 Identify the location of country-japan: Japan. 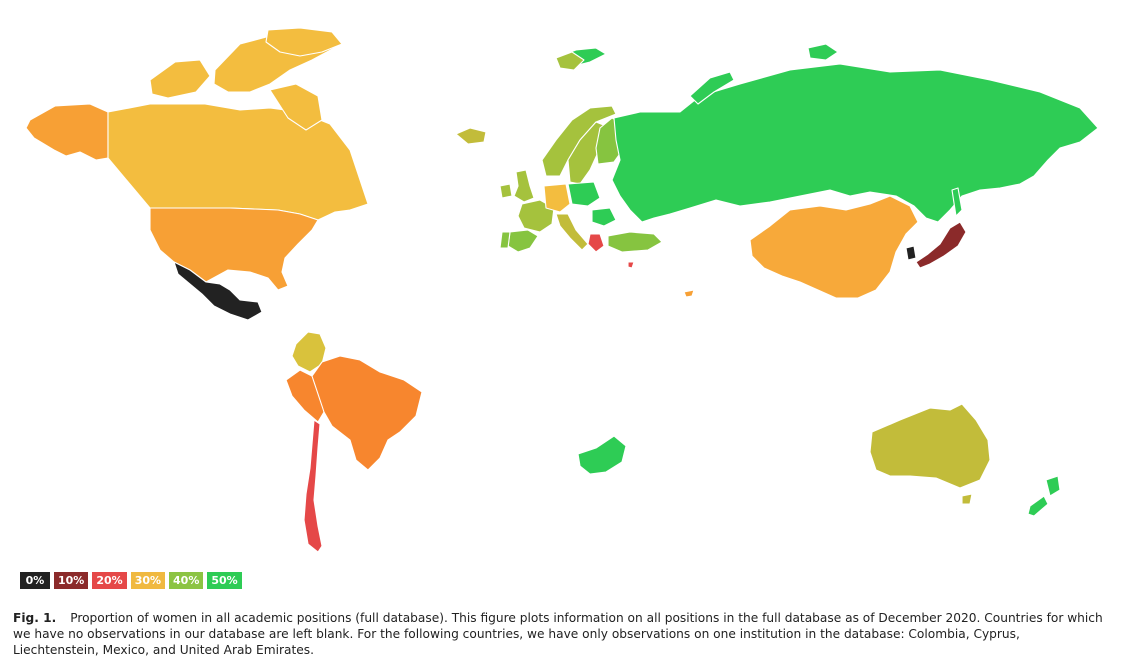
(941, 245).